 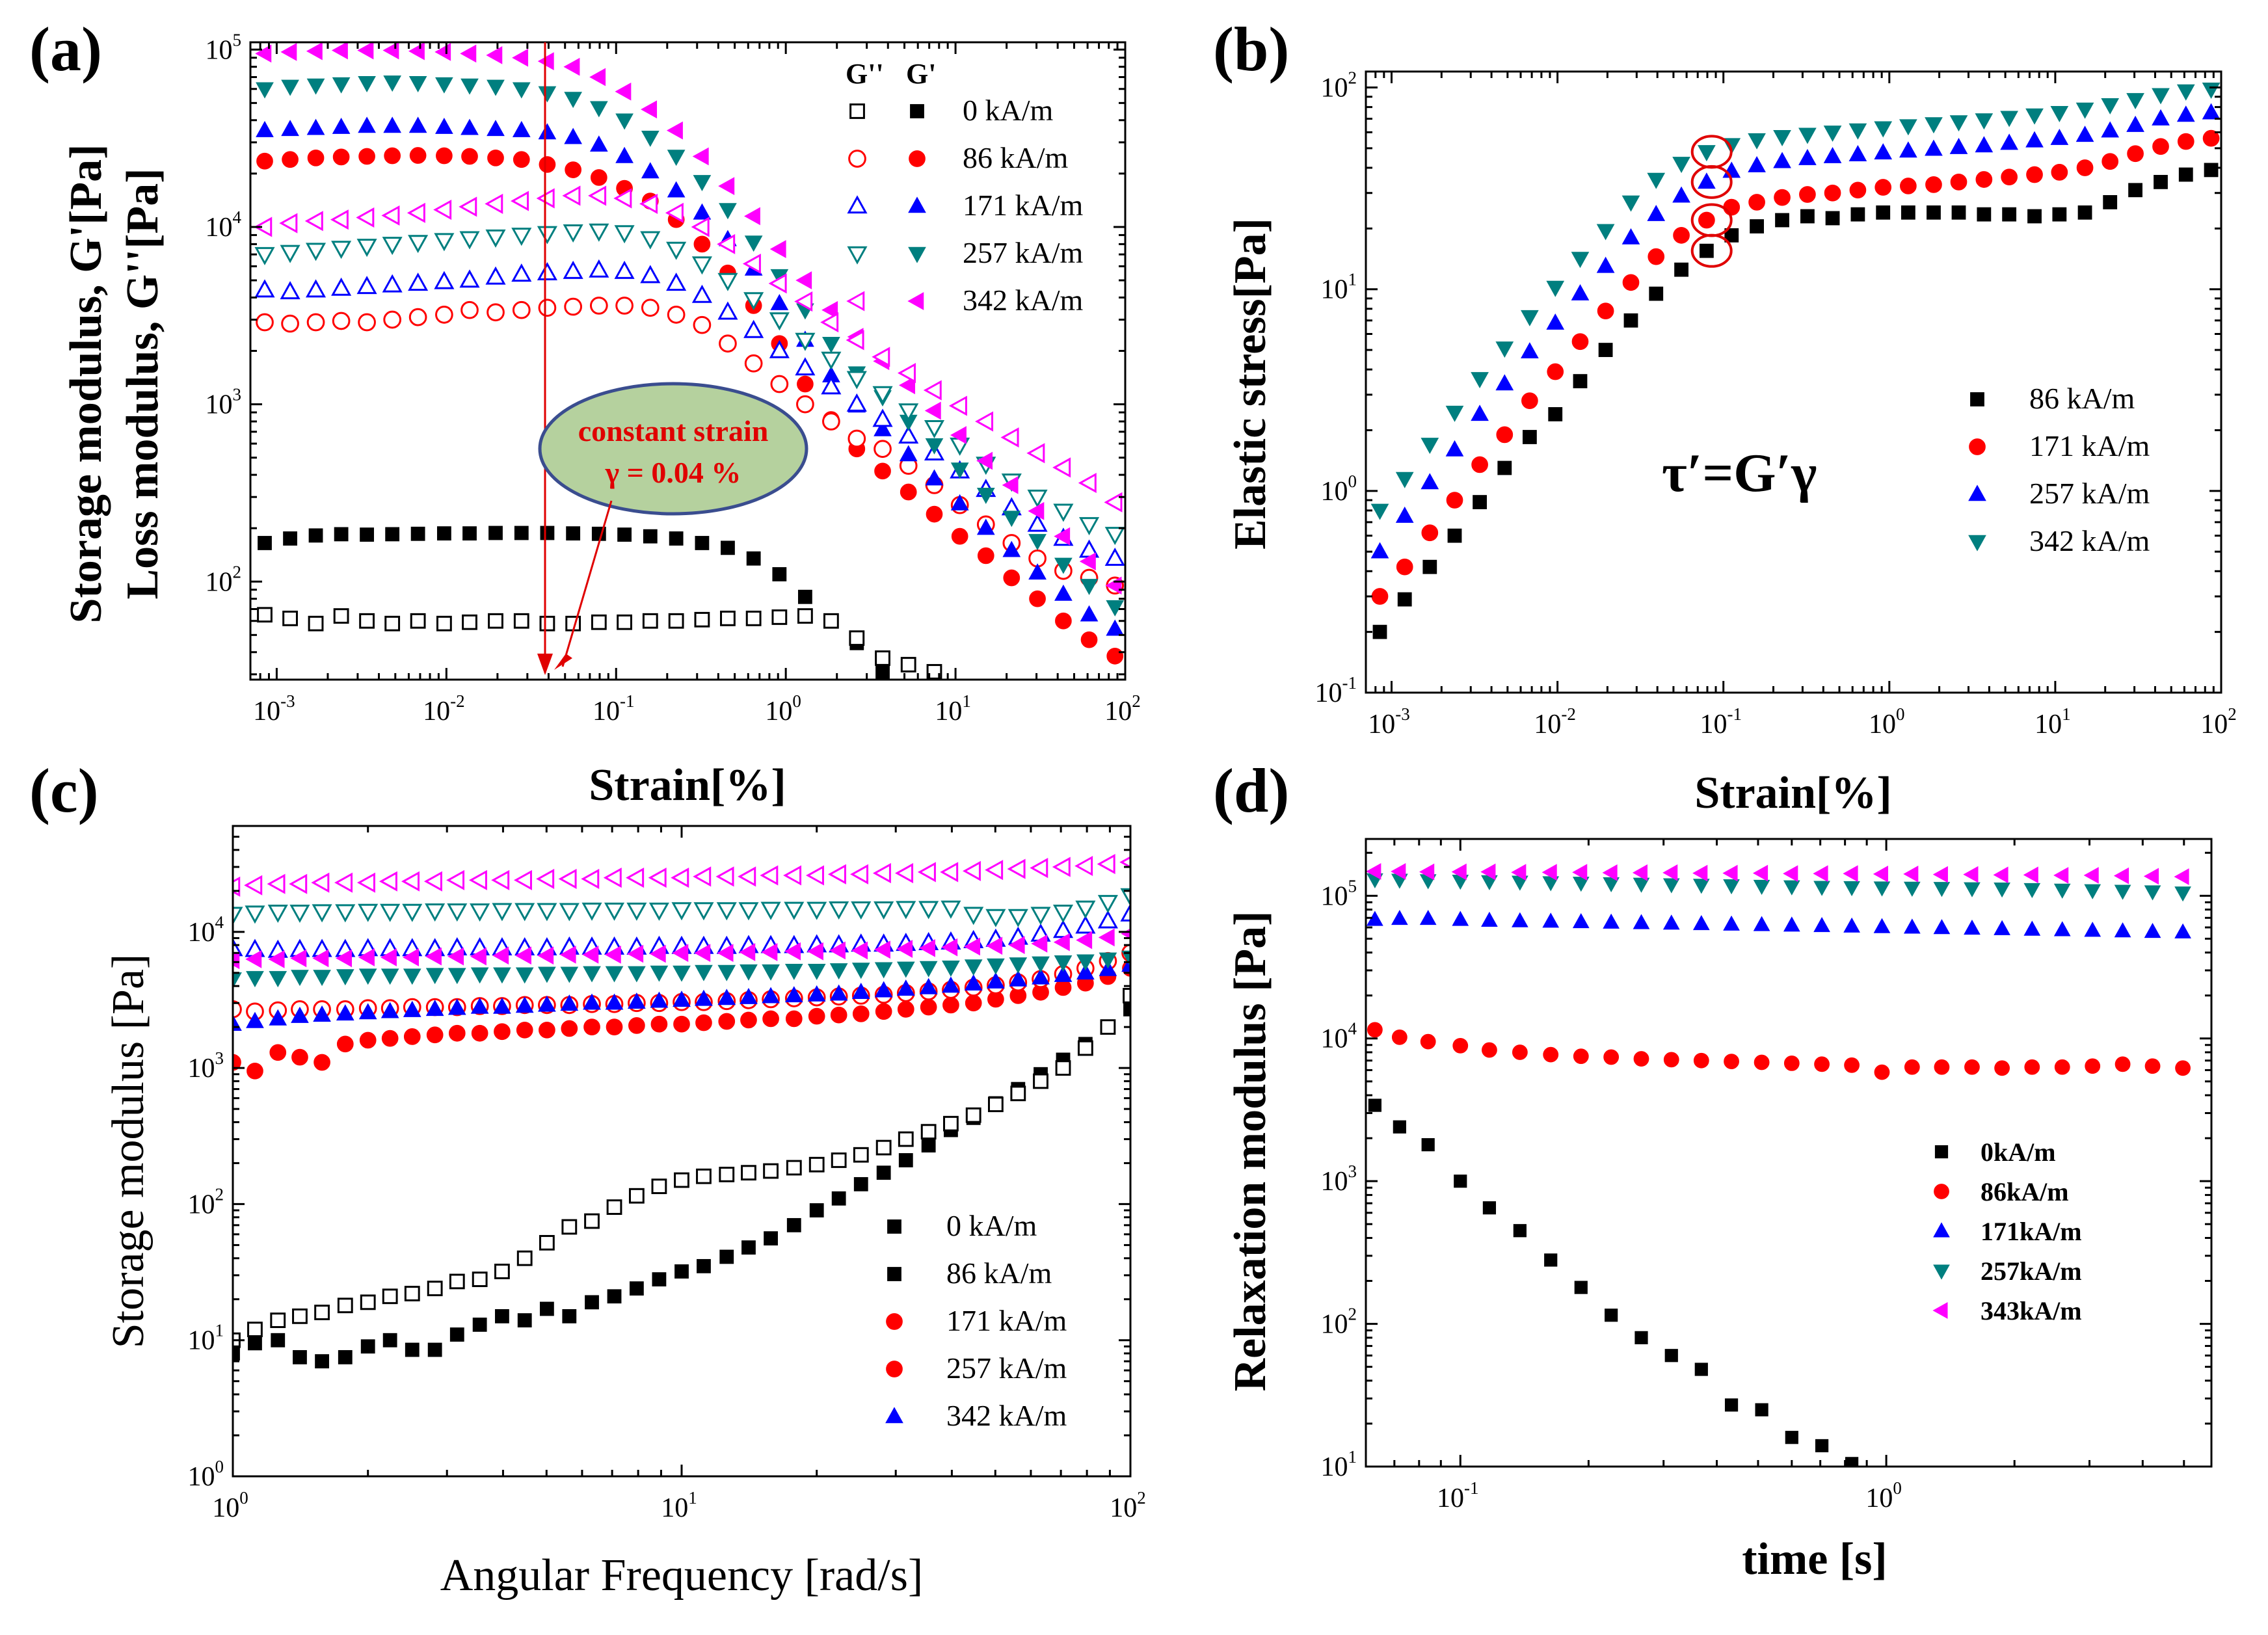 I want to click on chart-b-highlight-circle, so click(x=1712, y=152).